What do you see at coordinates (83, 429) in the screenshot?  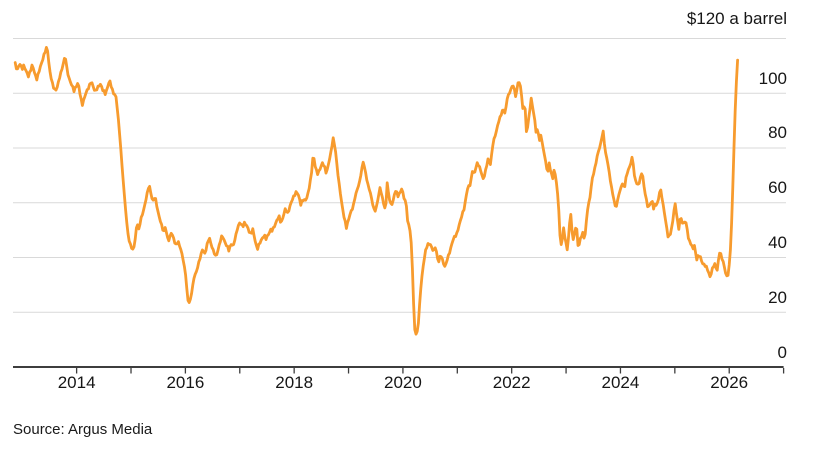 I see `source-caption: Source: Argus Media` at bounding box center [83, 429].